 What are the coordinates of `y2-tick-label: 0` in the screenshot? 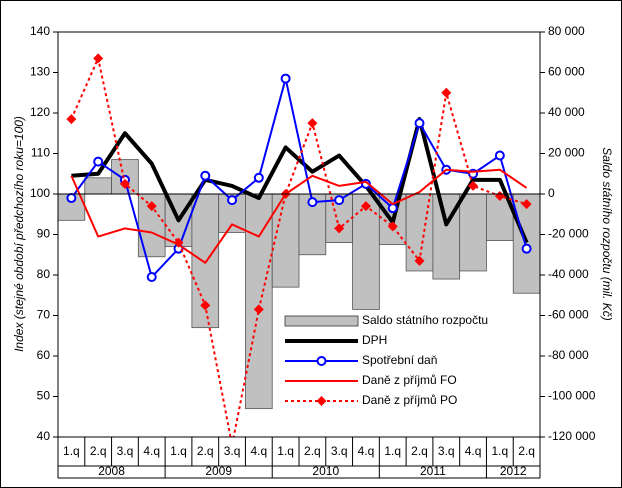 It's located at (551, 193).